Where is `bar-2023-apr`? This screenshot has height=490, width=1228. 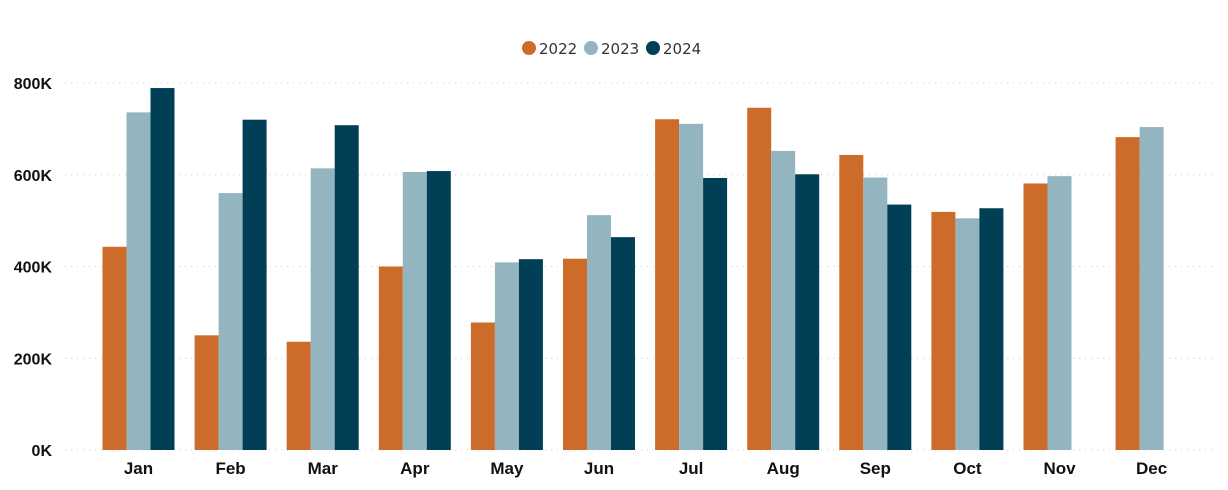 bar-2023-apr is located at coordinates (414, 310).